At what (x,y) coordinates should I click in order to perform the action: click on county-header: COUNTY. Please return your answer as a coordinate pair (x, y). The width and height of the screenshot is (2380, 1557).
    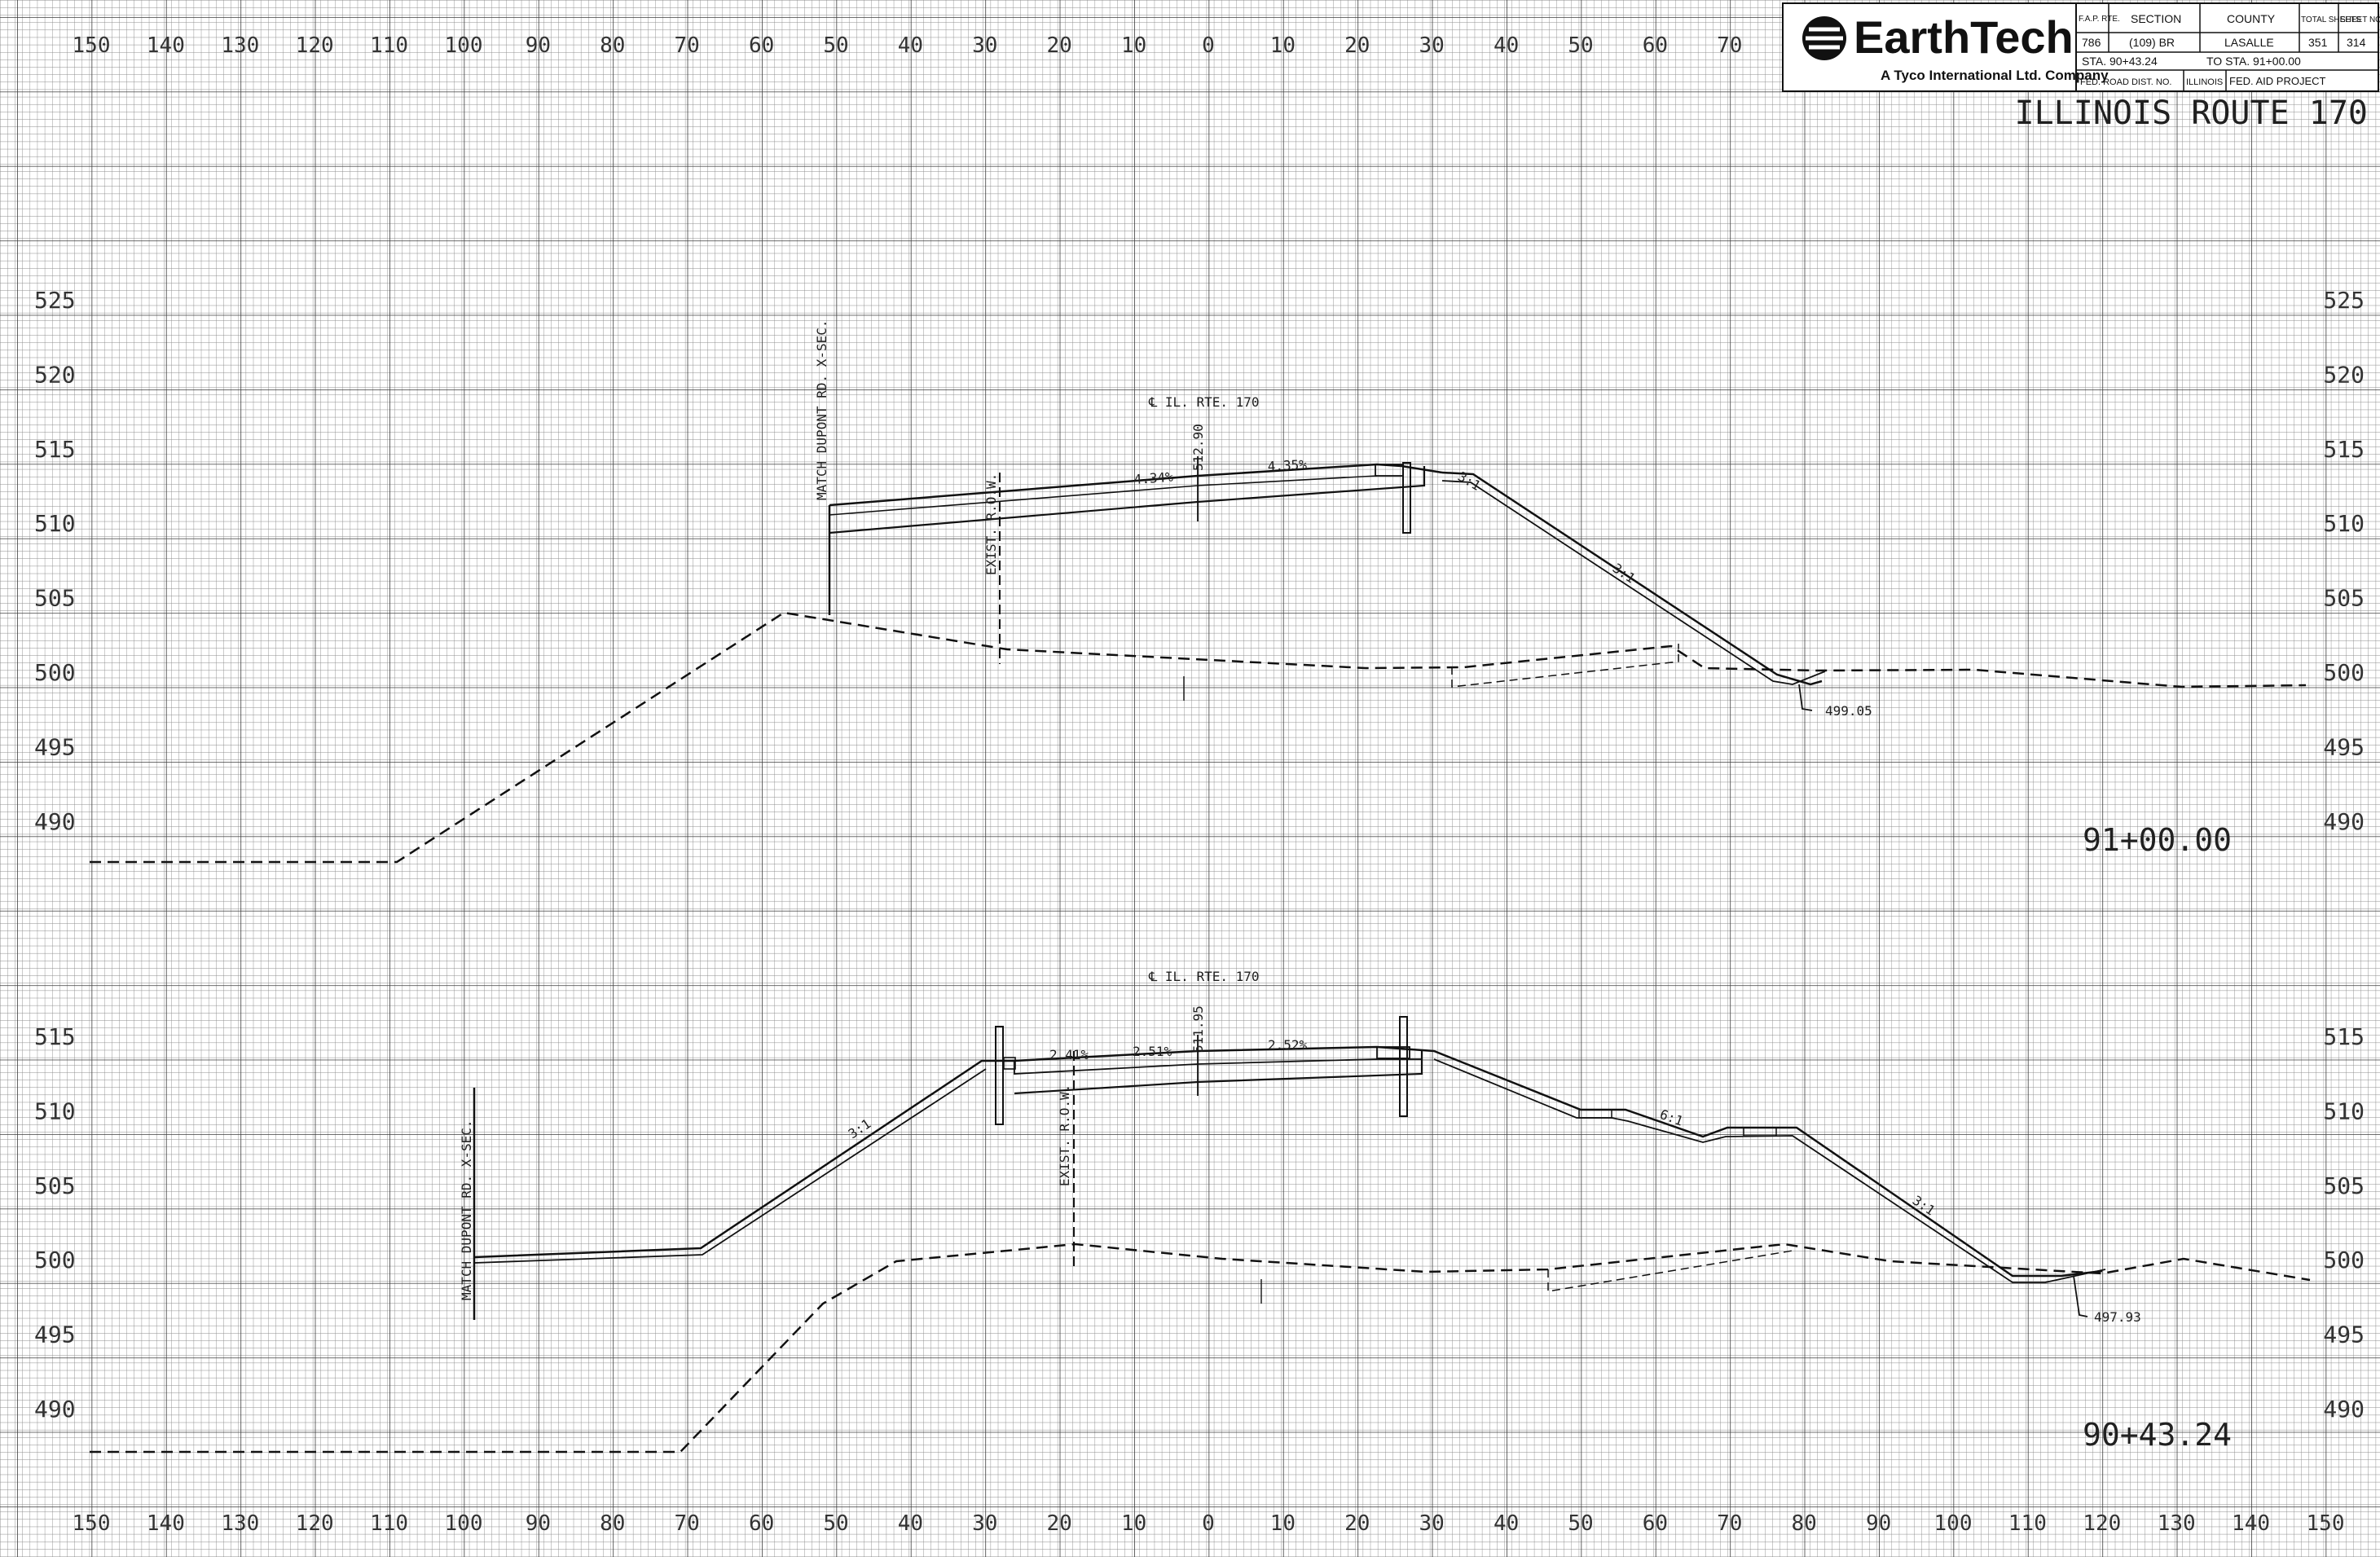
    Looking at the image, I should click on (2251, 18).